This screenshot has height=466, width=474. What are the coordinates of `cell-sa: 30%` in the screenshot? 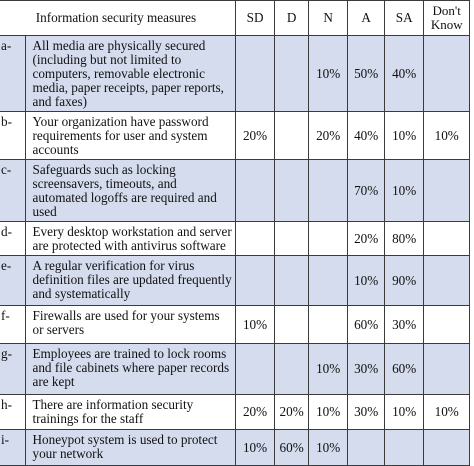 It's located at (404, 324).